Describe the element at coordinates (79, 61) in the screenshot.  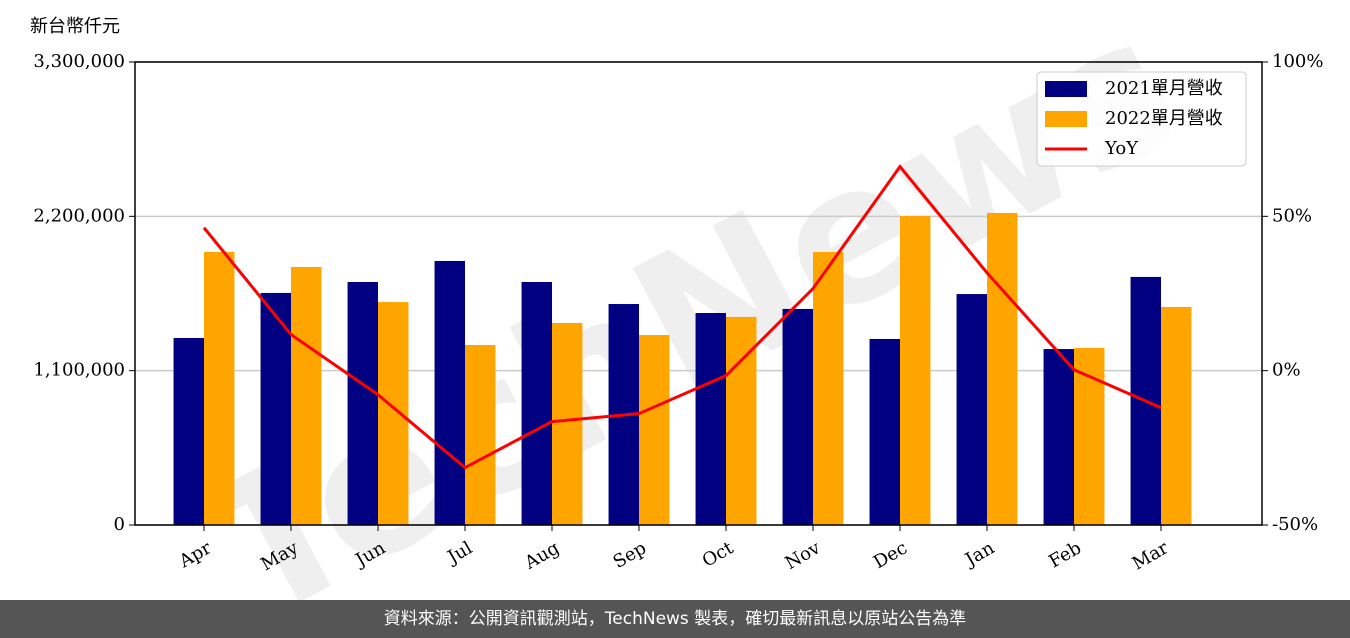
I see `y-tick-label: 3,300,000` at that location.